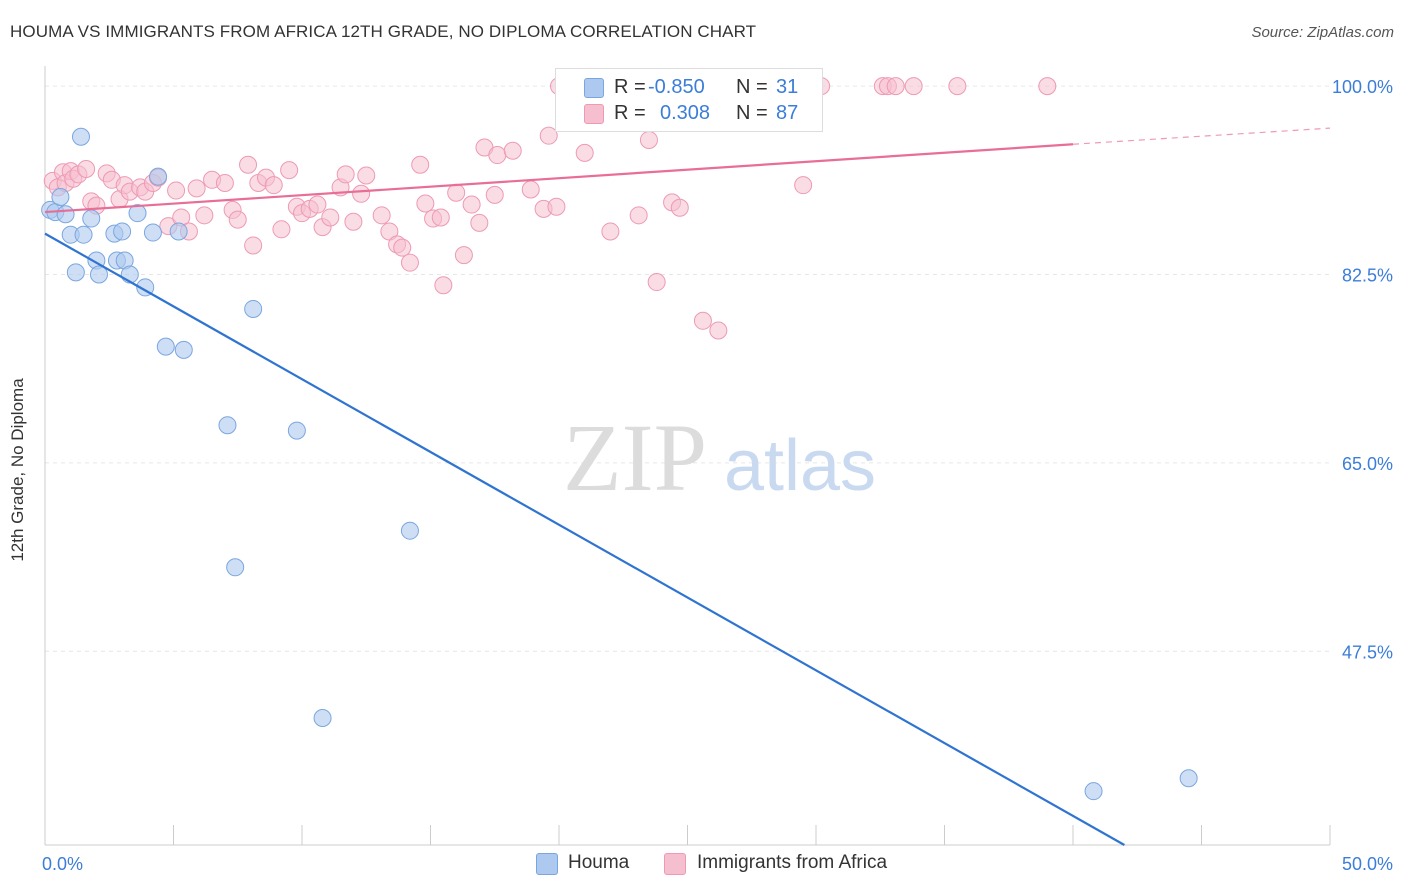  I want to click on houma-legend-label: Houma, so click(599, 862).